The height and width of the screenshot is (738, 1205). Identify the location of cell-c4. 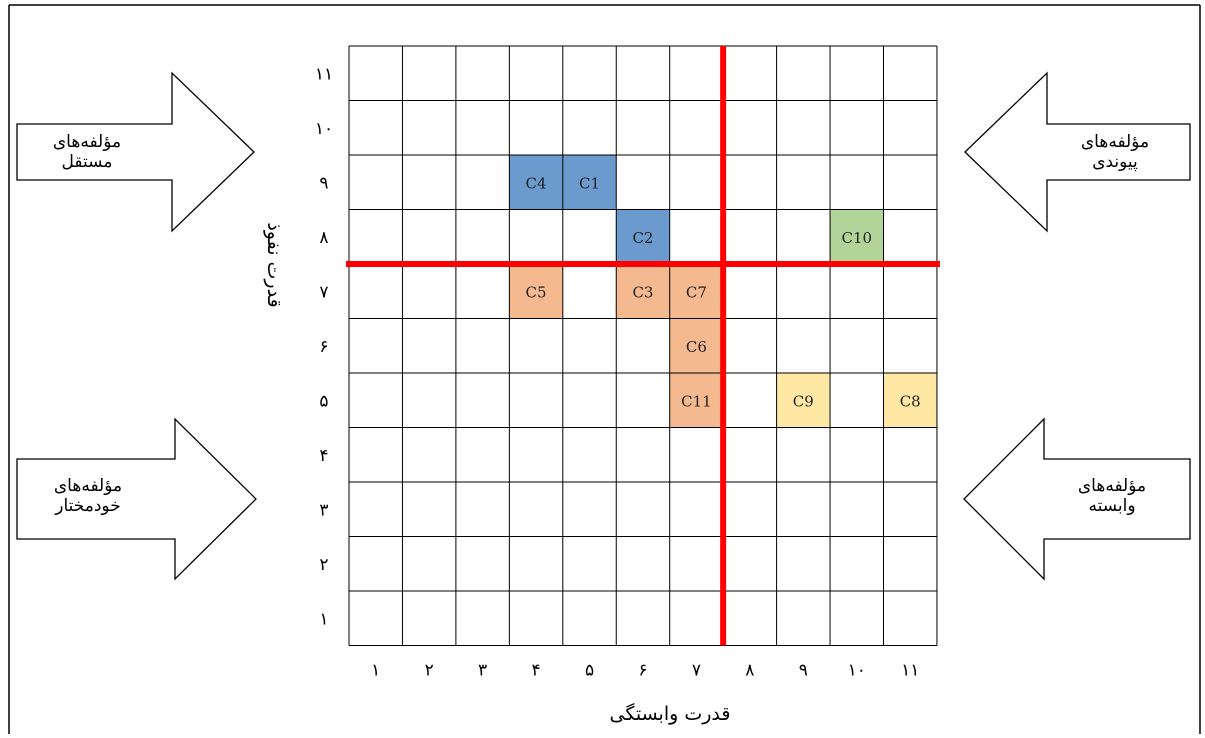
(536, 182).